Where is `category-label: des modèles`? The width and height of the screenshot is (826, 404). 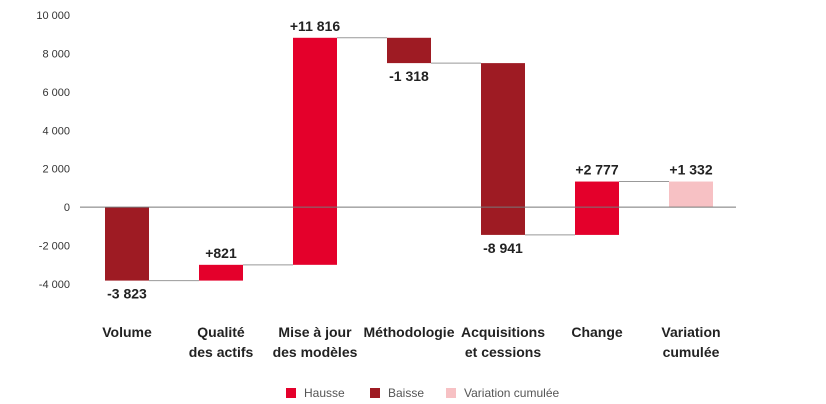 category-label: des modèles is located at coordinates (315, 352).